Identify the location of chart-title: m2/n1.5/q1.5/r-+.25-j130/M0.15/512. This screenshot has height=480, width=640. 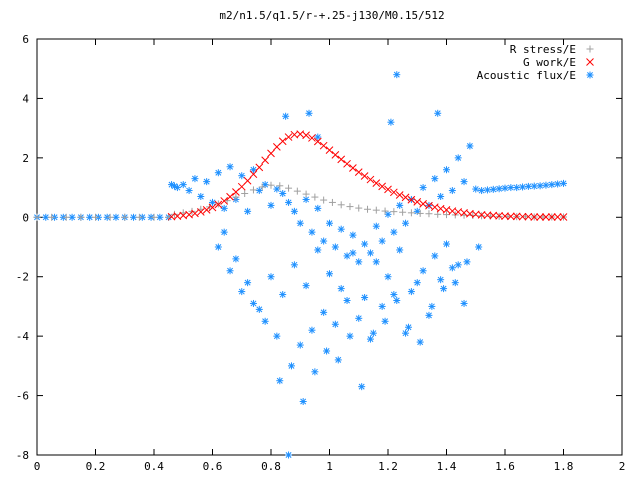
(331, 15).